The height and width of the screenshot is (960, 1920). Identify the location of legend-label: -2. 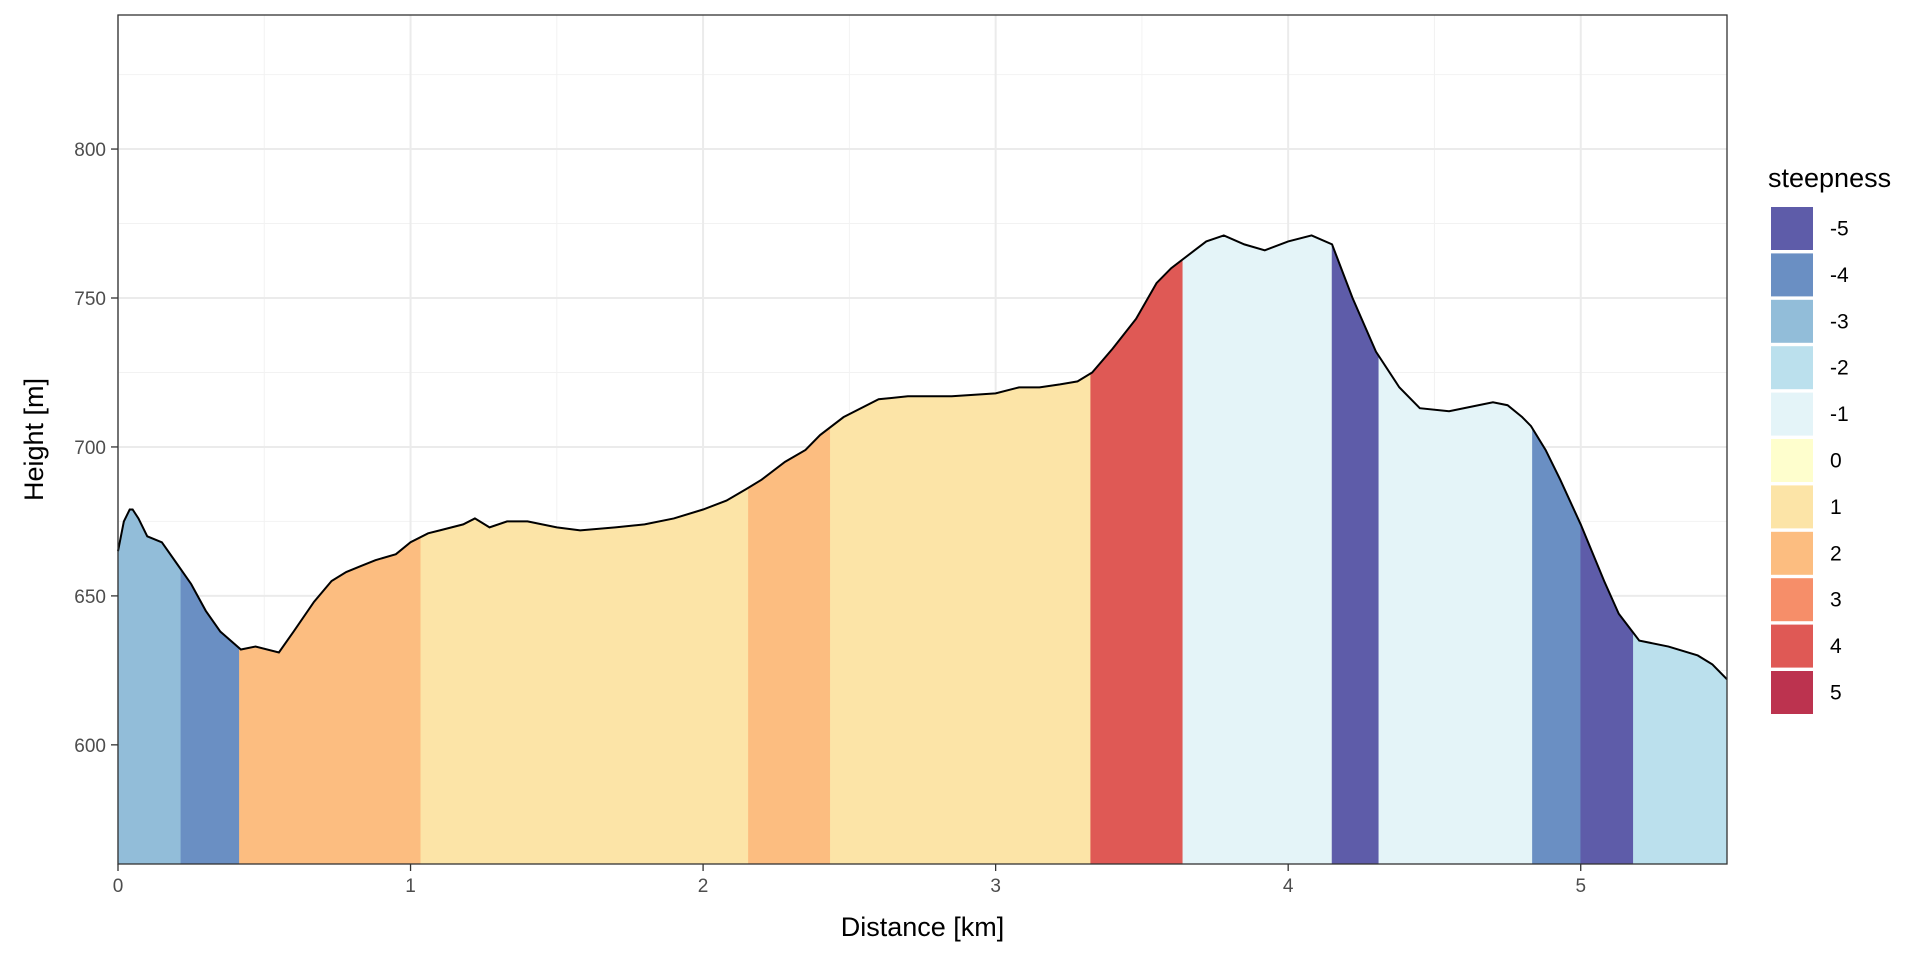
(1839, 368).